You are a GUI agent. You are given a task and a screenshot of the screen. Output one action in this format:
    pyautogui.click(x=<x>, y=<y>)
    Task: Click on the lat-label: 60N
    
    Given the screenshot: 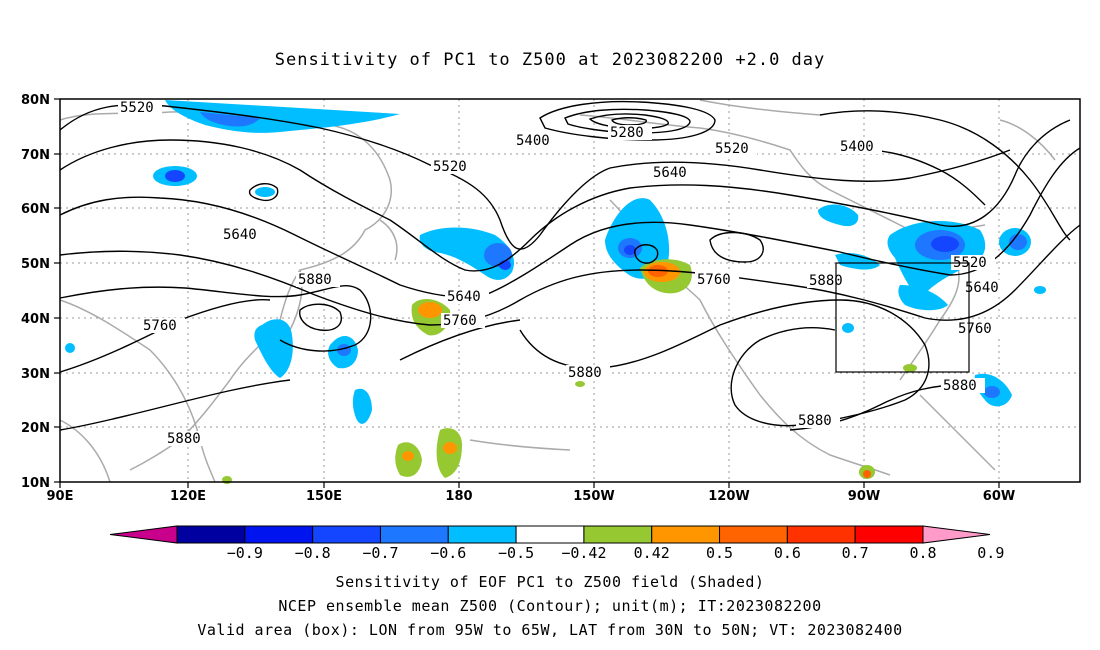 What is the action you would take?
    pyautogui.click(x=35, y=209)
    